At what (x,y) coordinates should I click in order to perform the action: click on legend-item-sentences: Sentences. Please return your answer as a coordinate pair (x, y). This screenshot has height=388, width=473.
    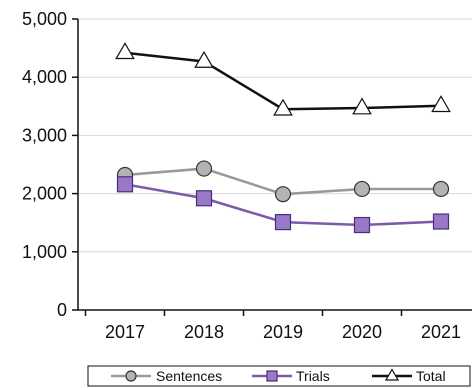
    Looking at the image, I should click on (166, 376).